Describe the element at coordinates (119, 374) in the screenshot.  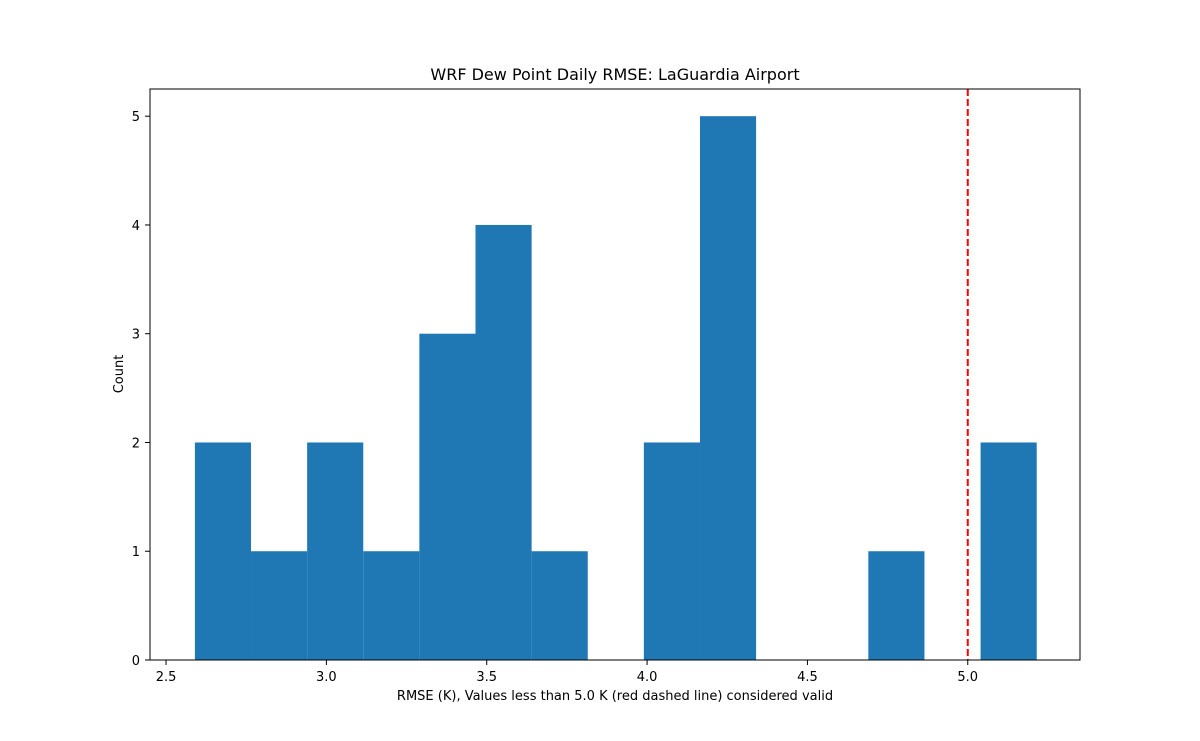
I see `y-axis-label: Count` at that location.